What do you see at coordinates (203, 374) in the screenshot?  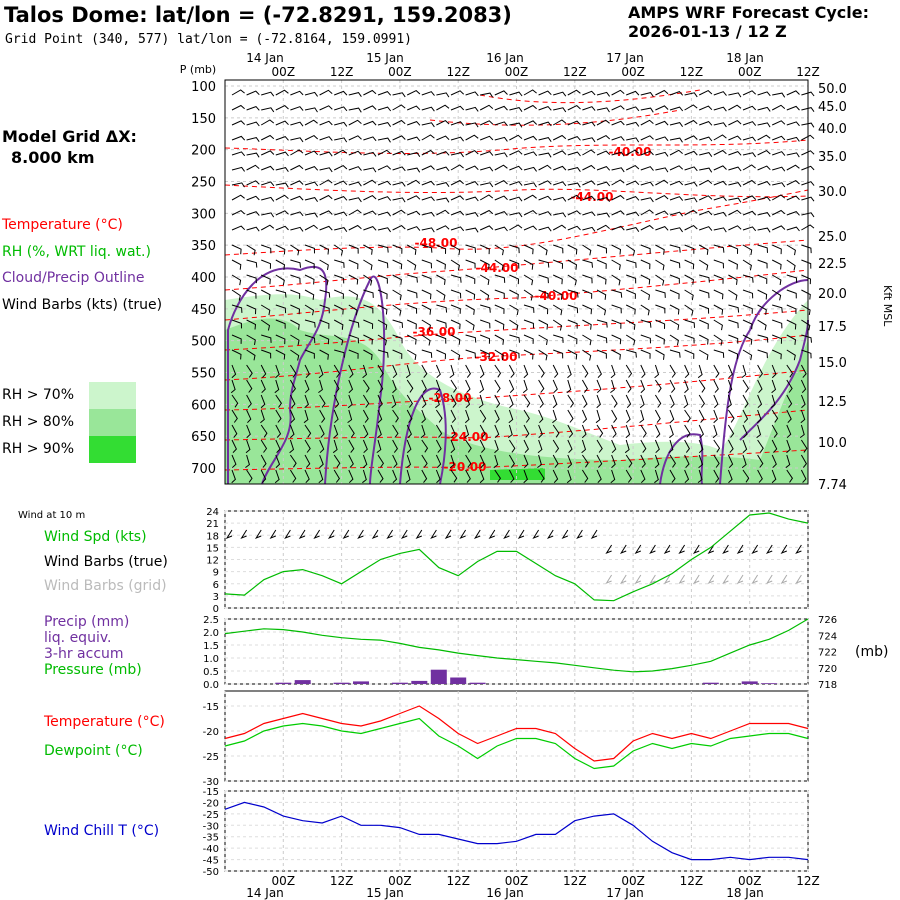 I see `pressure-tick-label: 550` at bounding box center [203, 374].